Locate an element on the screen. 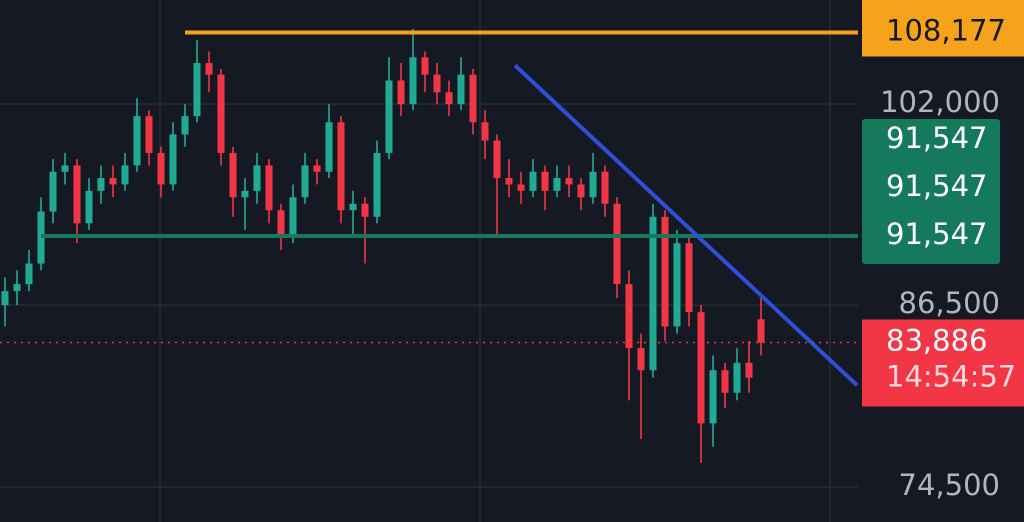  y-tick-label: 102,000 is located at coordinates (940, 102).